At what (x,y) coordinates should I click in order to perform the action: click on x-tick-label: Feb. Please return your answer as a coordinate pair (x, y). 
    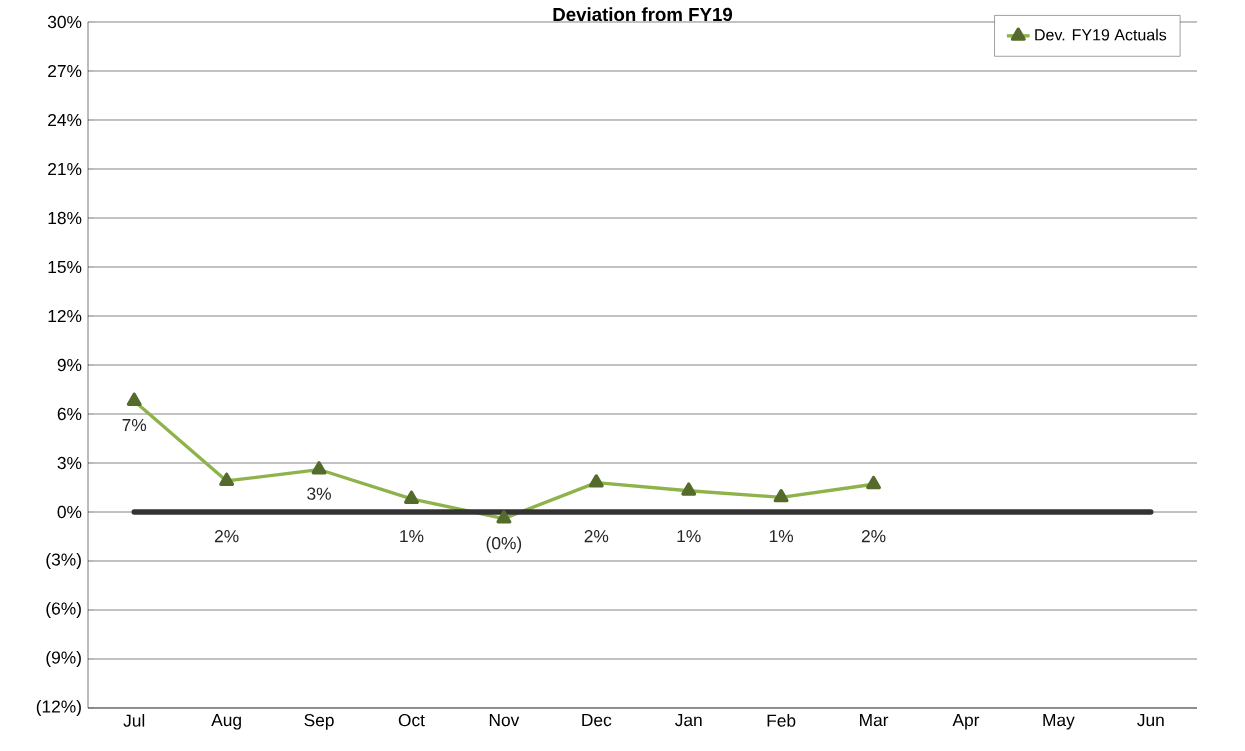
    Looking at the image, I should click on (781, 720).